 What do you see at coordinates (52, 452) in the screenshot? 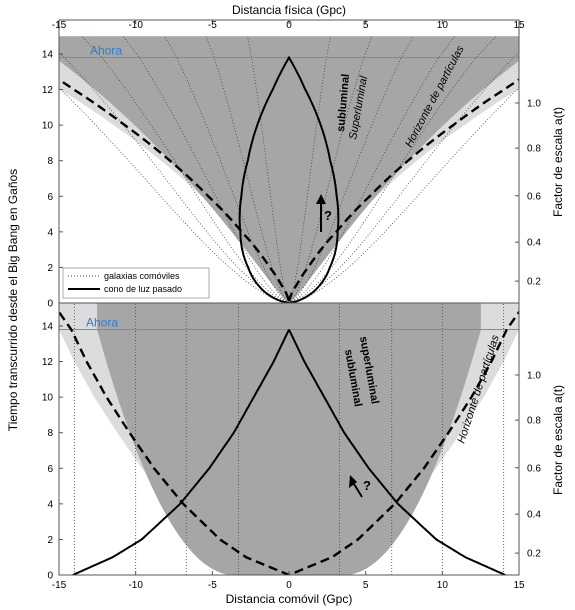
I see `bottom-y-ticks: 0 2 4 6 8 10 12 14` at bounding box center [52, 452].